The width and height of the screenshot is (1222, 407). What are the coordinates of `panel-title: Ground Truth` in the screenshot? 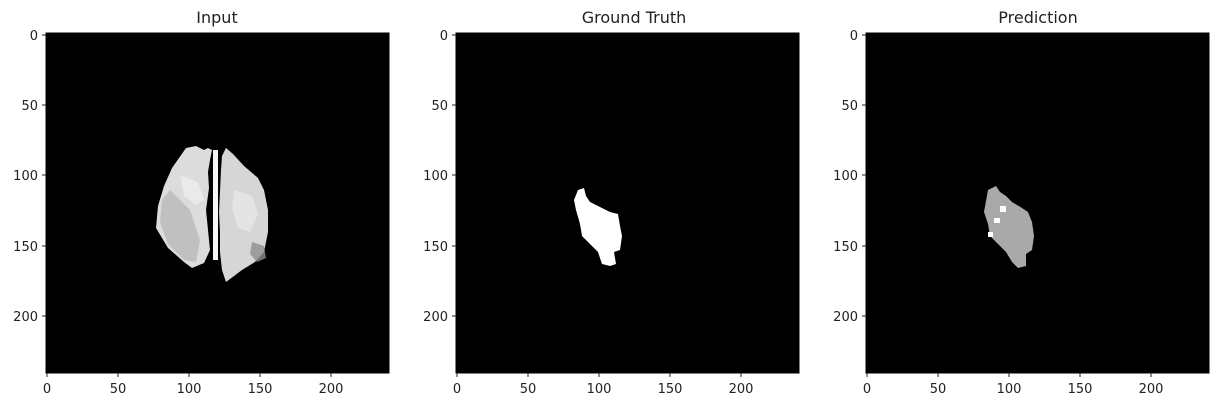 It's located at (634, 17).